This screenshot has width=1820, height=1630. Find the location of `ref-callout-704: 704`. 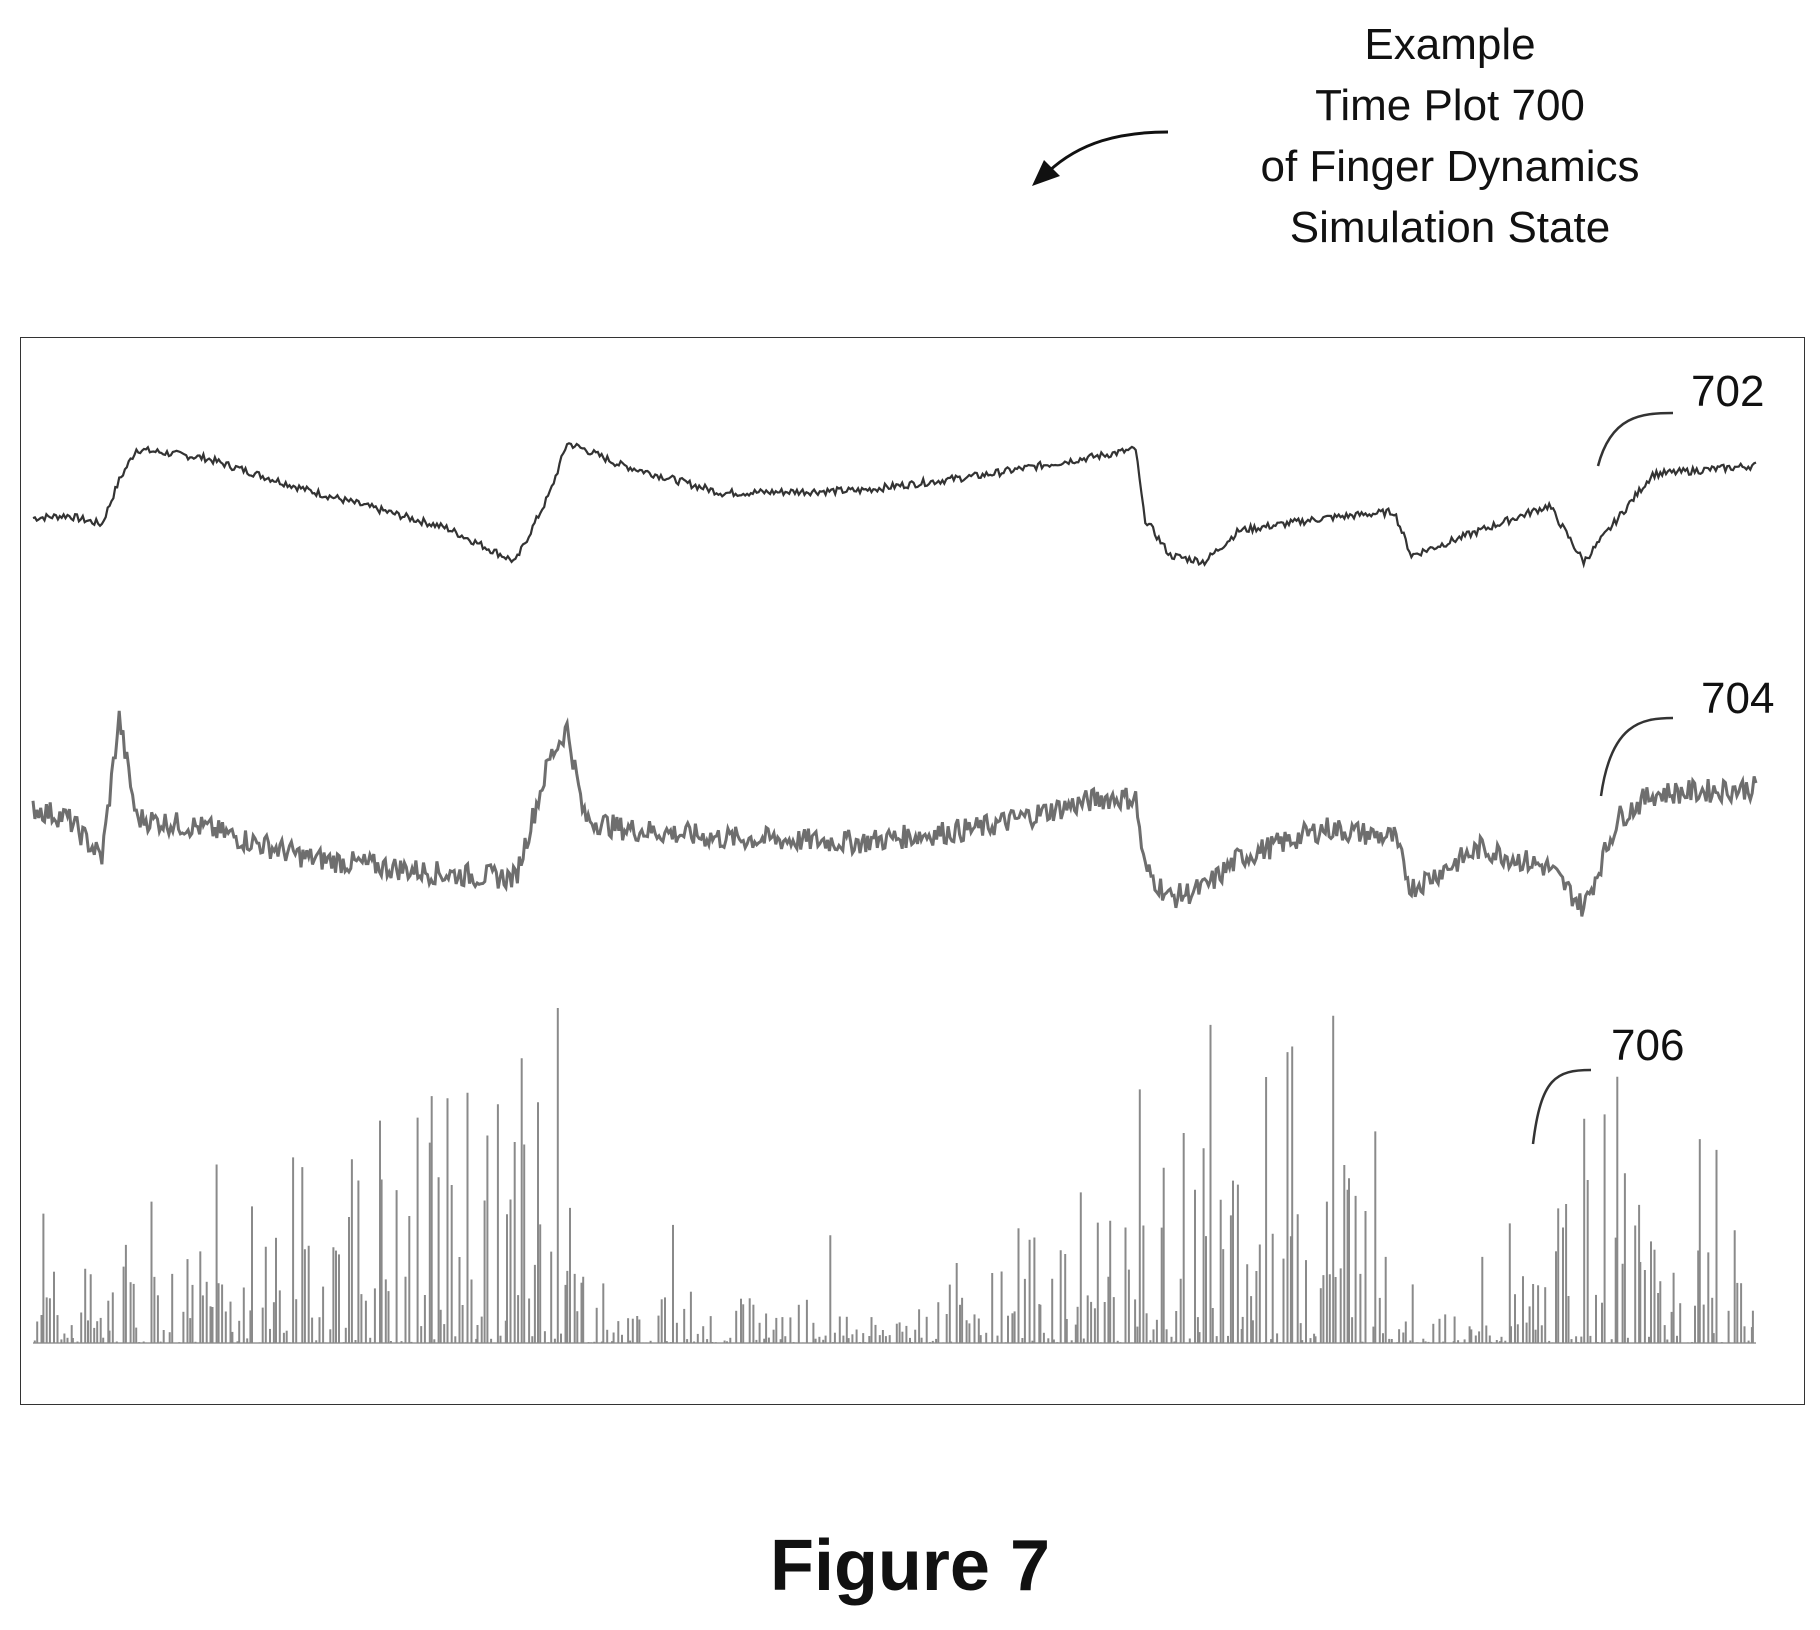

ref-callout-704: 704 is located at coordinates (1687, 735).